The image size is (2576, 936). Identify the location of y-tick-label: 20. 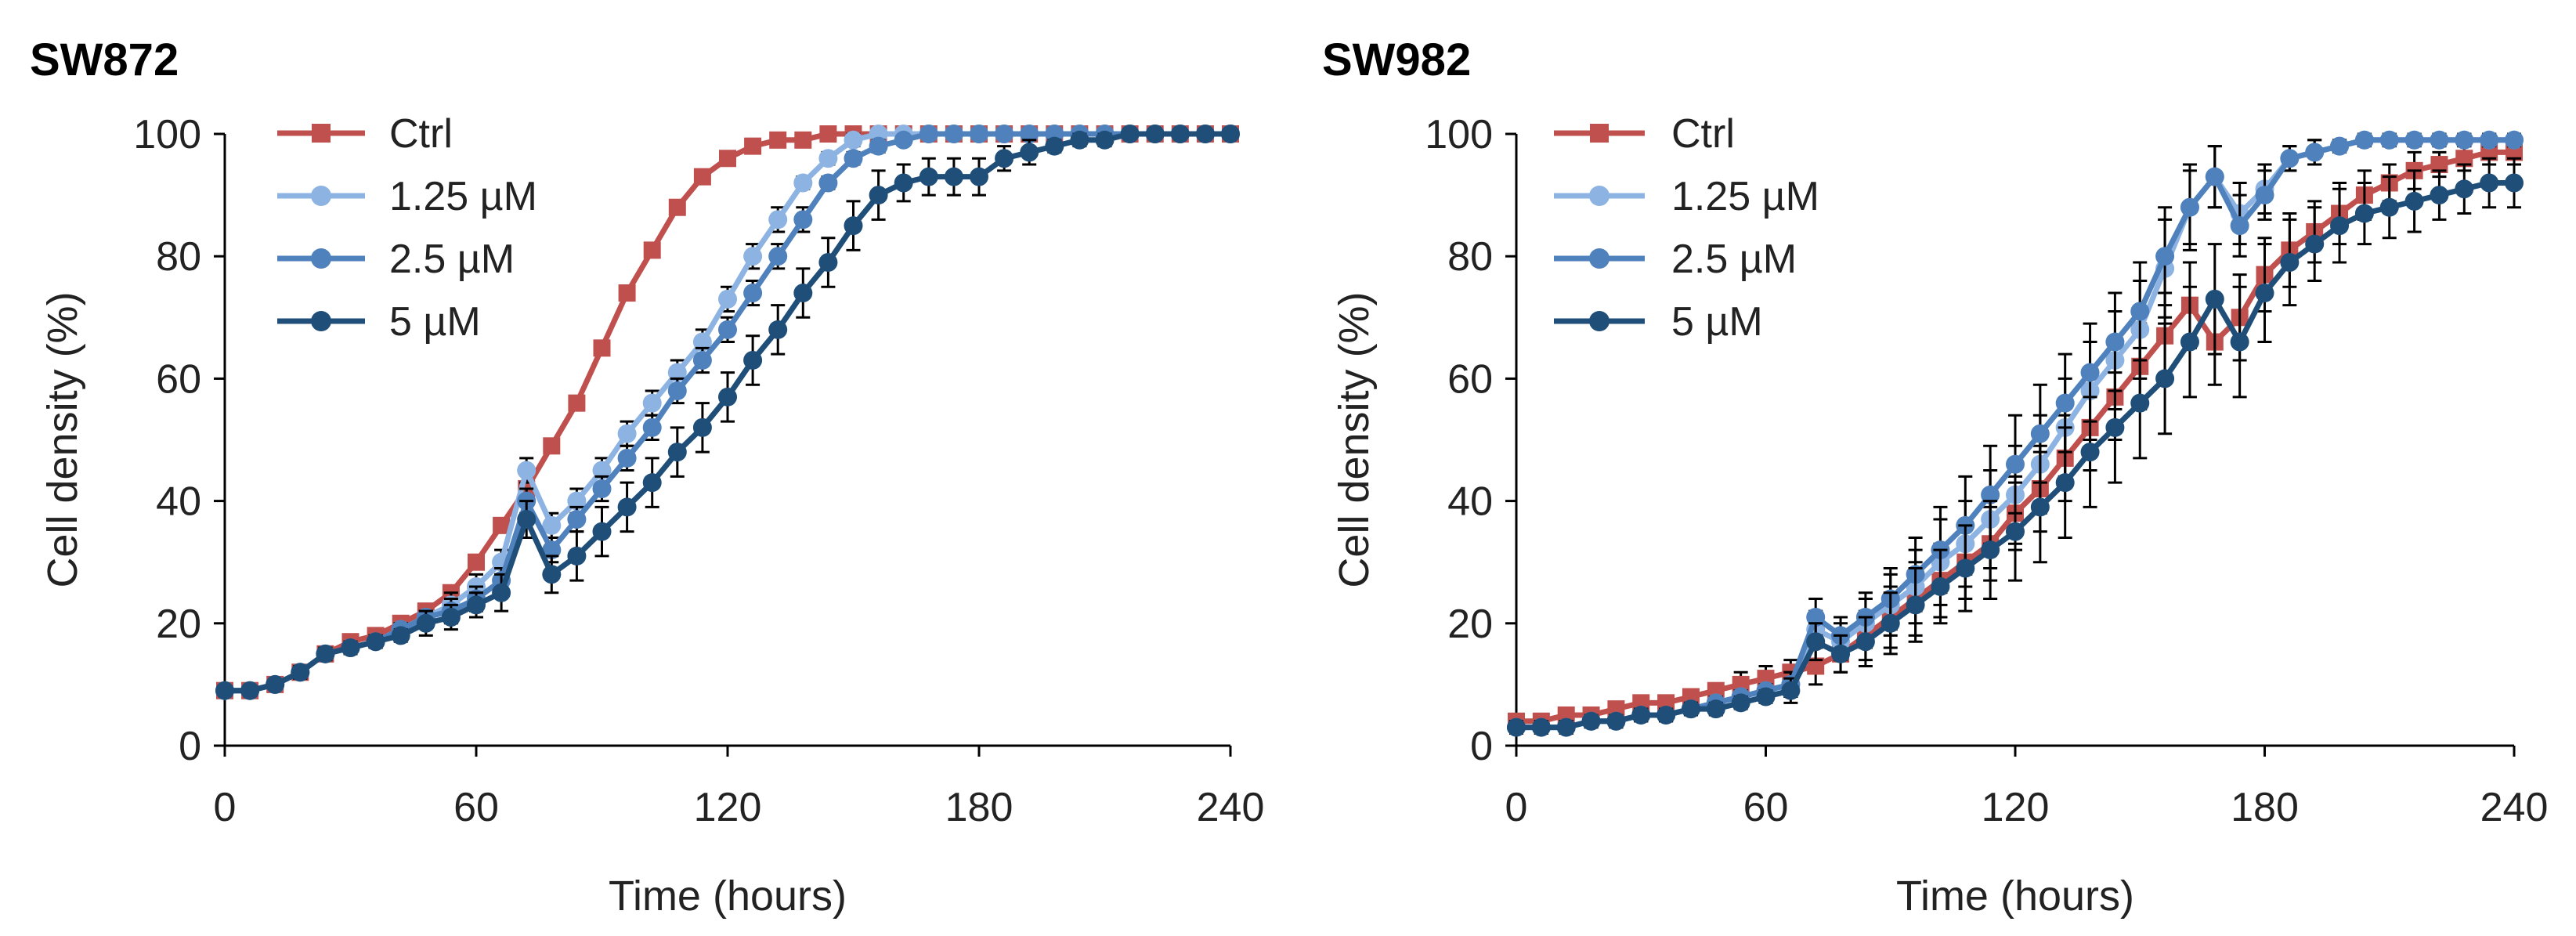
(178, 624).